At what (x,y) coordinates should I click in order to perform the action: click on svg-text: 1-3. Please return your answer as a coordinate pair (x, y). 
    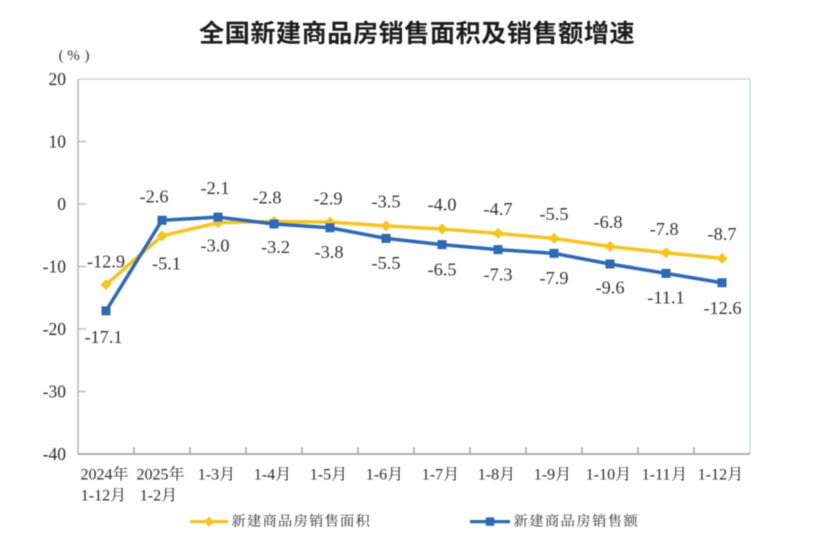
    Looking at the image, I should click on (208, 475).